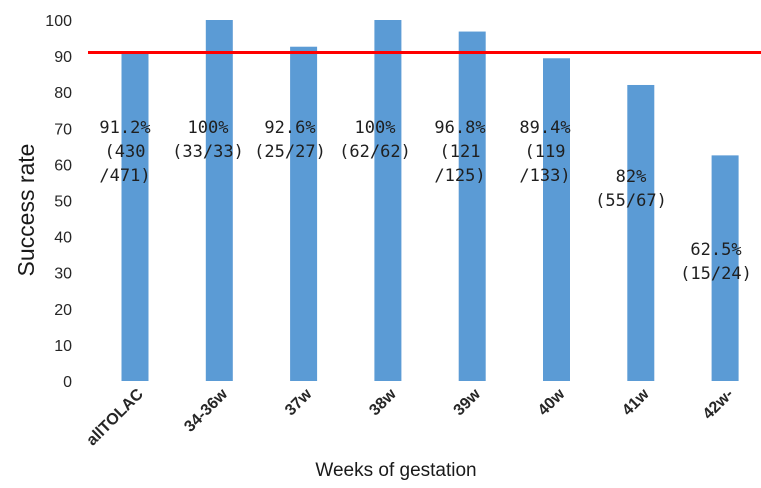  What do you see at coordinates (460, 152) in the screenshot?
I see `data-label: (121` at bounding box center [460, 152].